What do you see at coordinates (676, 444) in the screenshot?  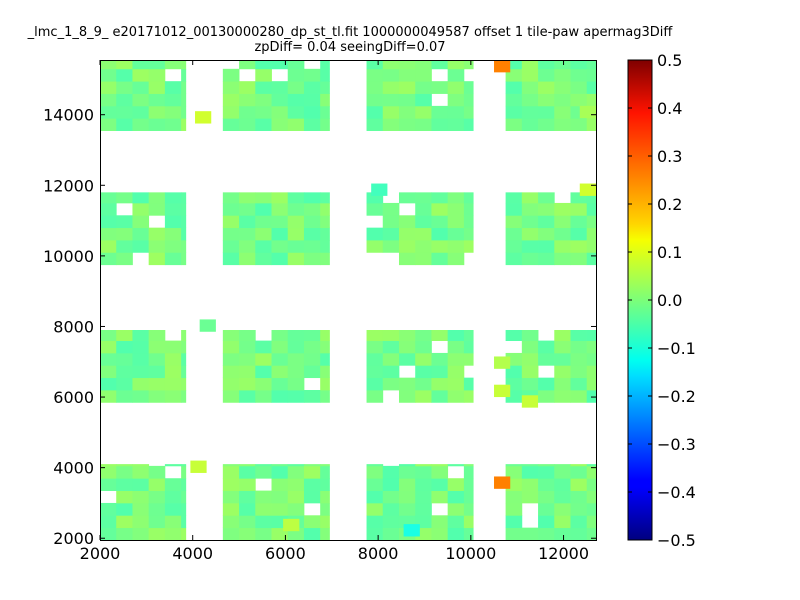 I see `colorbar-tick-label: −0.3` at bounding box center [676, 444].